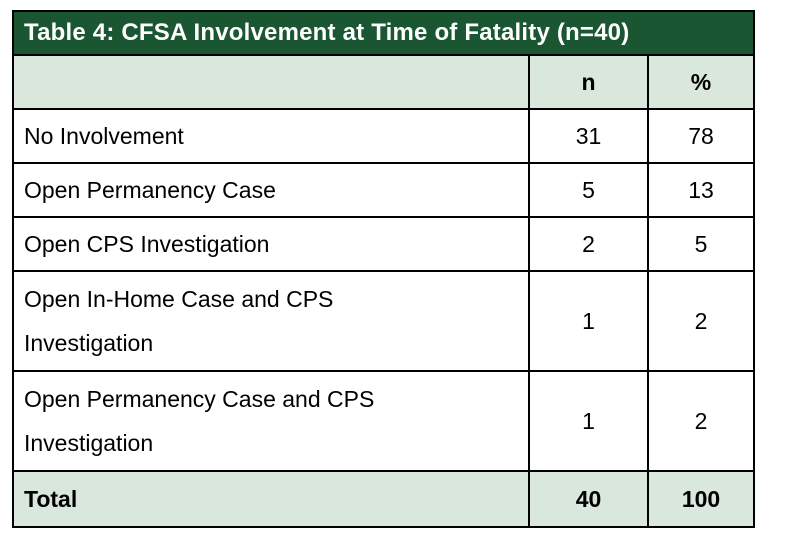  I want to click on row-n-value: 2, so click(588, 244).